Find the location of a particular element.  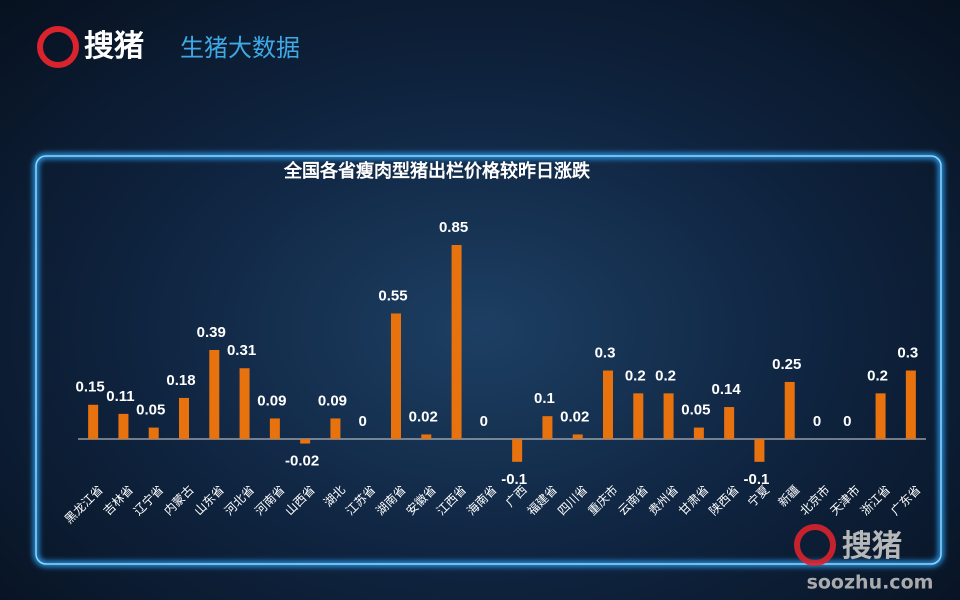

value-label: 0.18 is located at coordinates (180, 380).